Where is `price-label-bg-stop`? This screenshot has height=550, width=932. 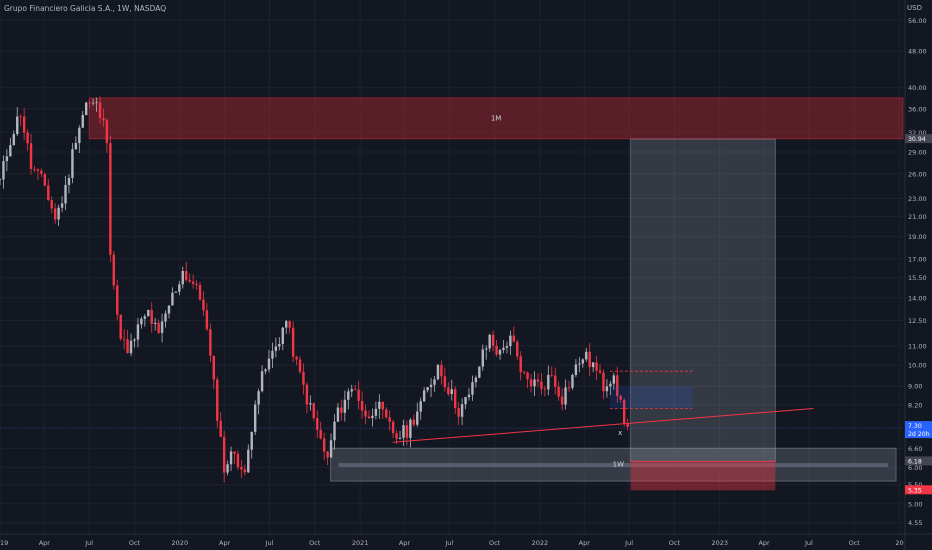
price-label-bg-stop is located at coordinates (918, 490).